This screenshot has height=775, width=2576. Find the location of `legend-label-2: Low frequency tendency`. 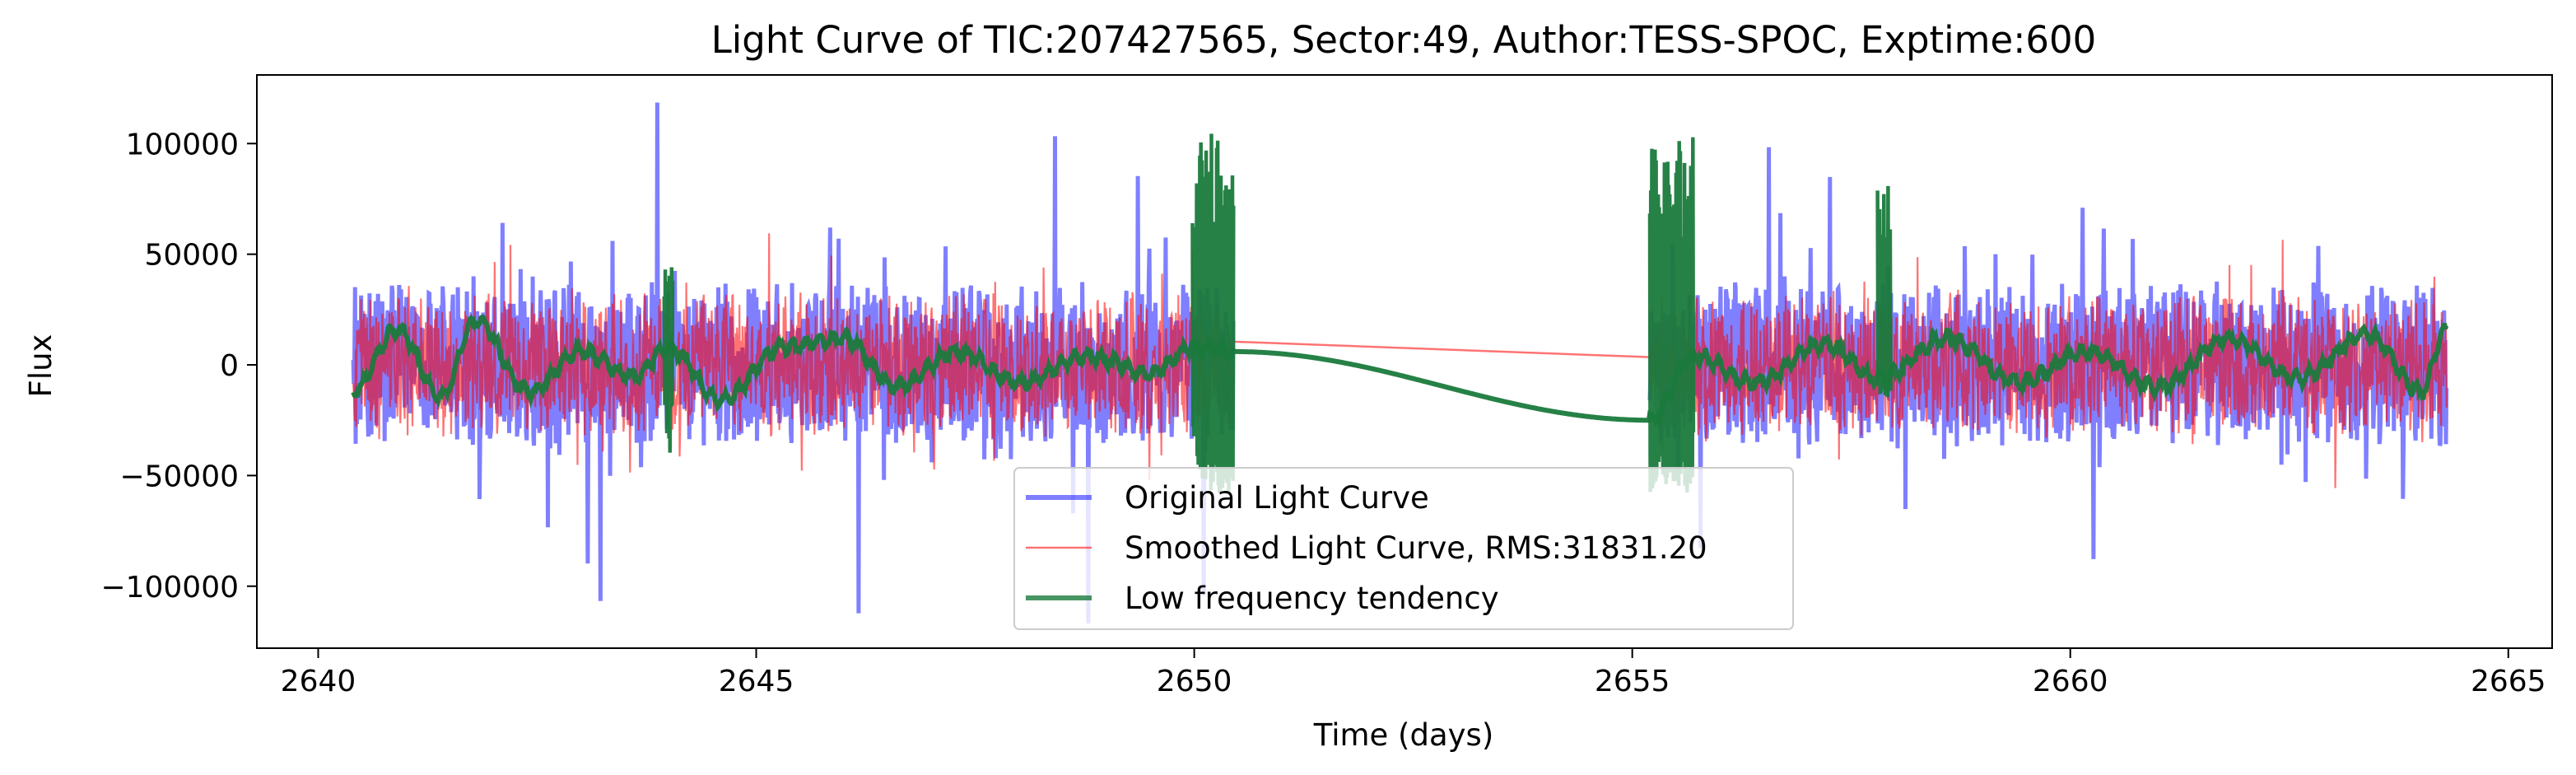

legend-label-2: Low frequency tendency is located at coordinates (1312, 598).